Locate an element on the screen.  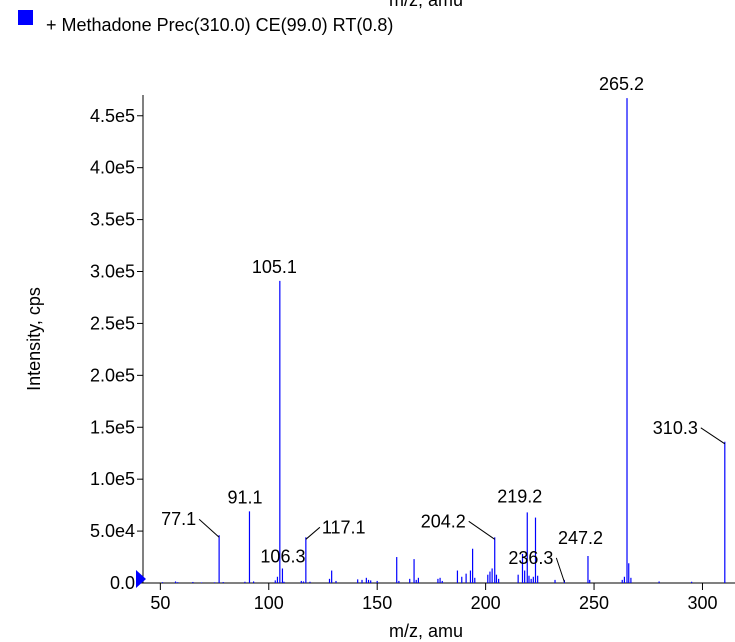
x-tick-label: 100 is located at coordinates (269, 603).